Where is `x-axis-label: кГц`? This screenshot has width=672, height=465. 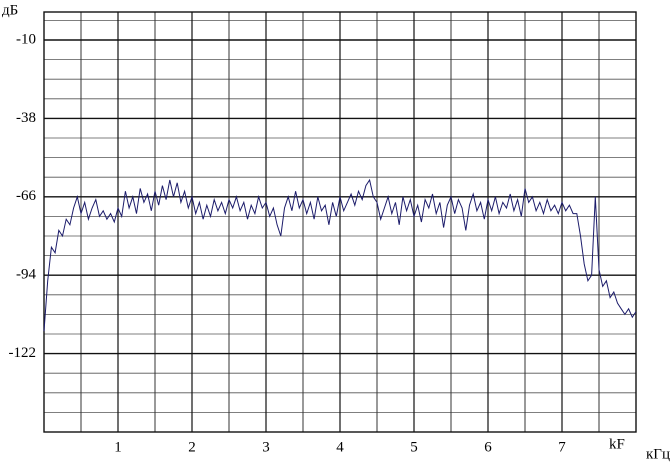 x-axis-label: кГц is located at coordinates (658, 454).